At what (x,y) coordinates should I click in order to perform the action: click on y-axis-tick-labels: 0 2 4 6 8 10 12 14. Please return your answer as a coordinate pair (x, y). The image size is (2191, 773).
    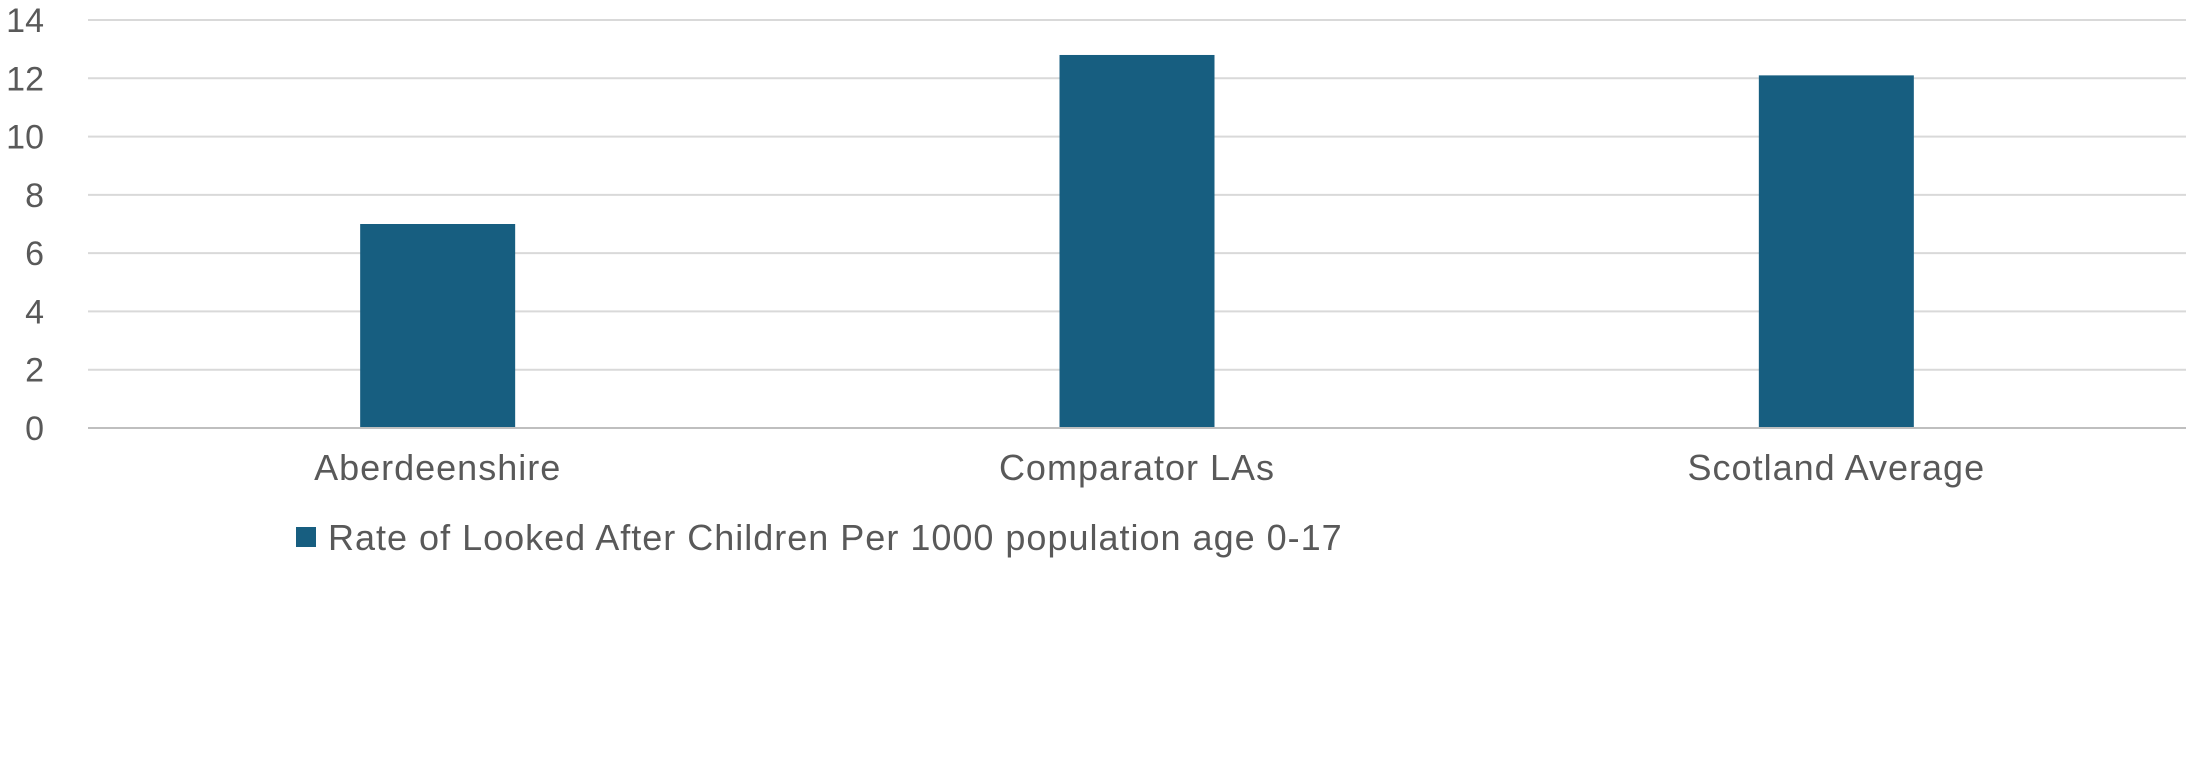
    Looking at the image, I should click on (25, 225).